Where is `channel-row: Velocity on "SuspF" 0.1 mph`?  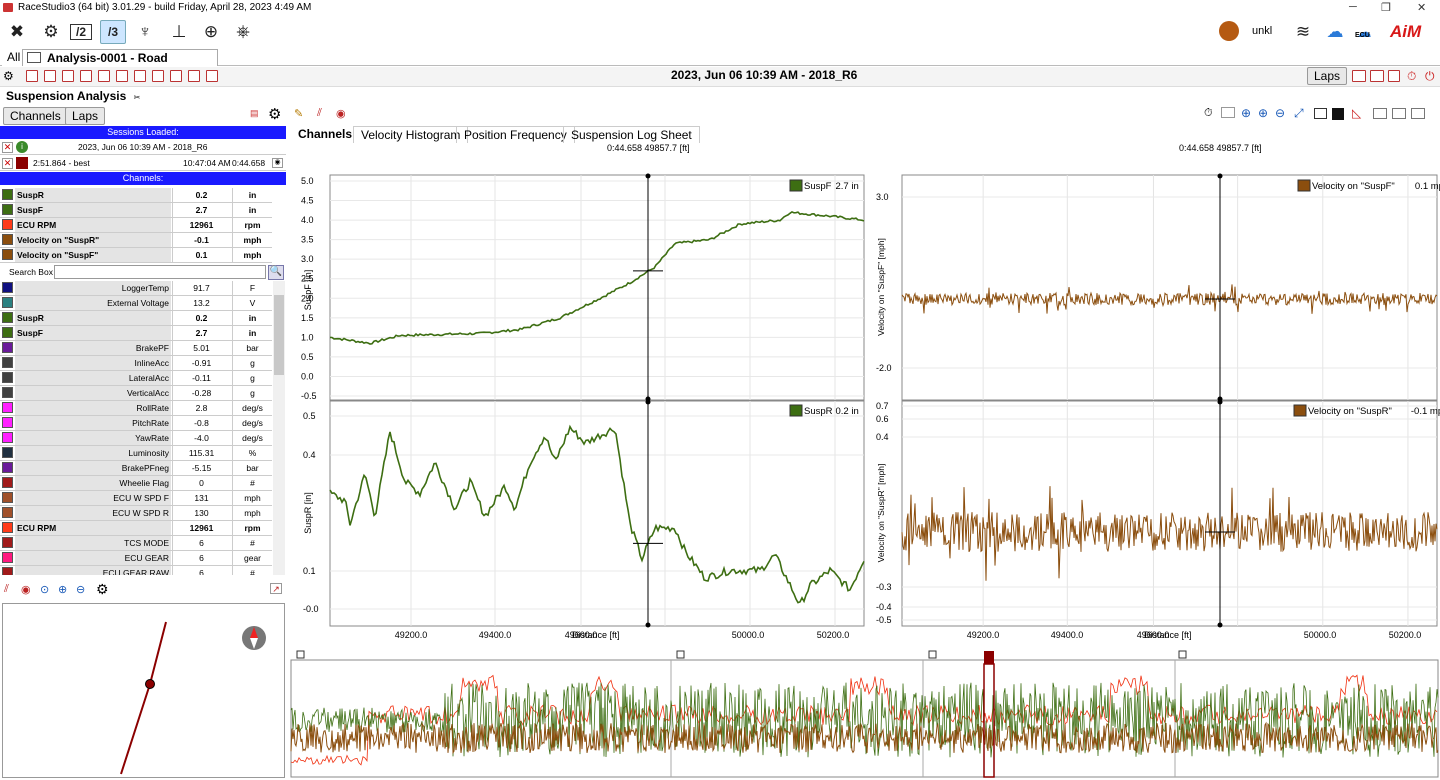 channel-row: Velocity on "SuspF" 0.1 mph is located at coordinates (136, 255).